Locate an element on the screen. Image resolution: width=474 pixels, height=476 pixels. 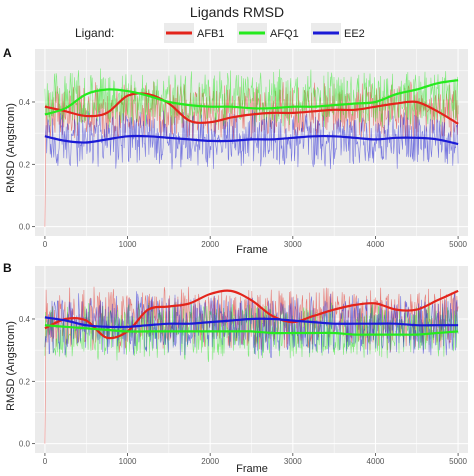
legend-item-ee2: EE2 is located at coordinates (338, 33).